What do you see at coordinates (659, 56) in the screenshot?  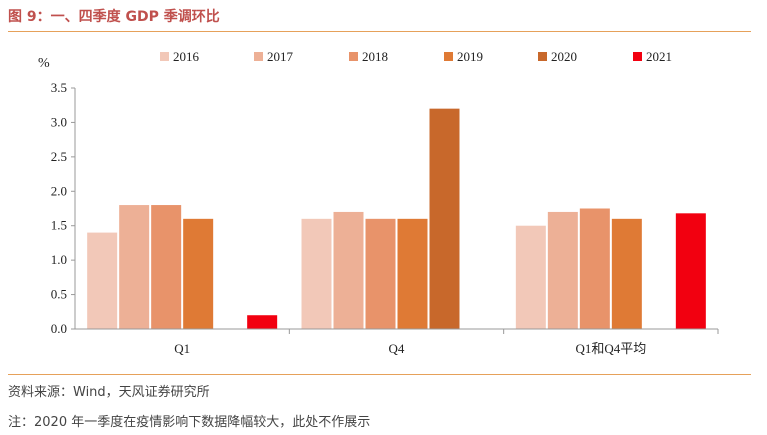 I see `legend-label-2021: 2021` at bounding box center [659, 56].